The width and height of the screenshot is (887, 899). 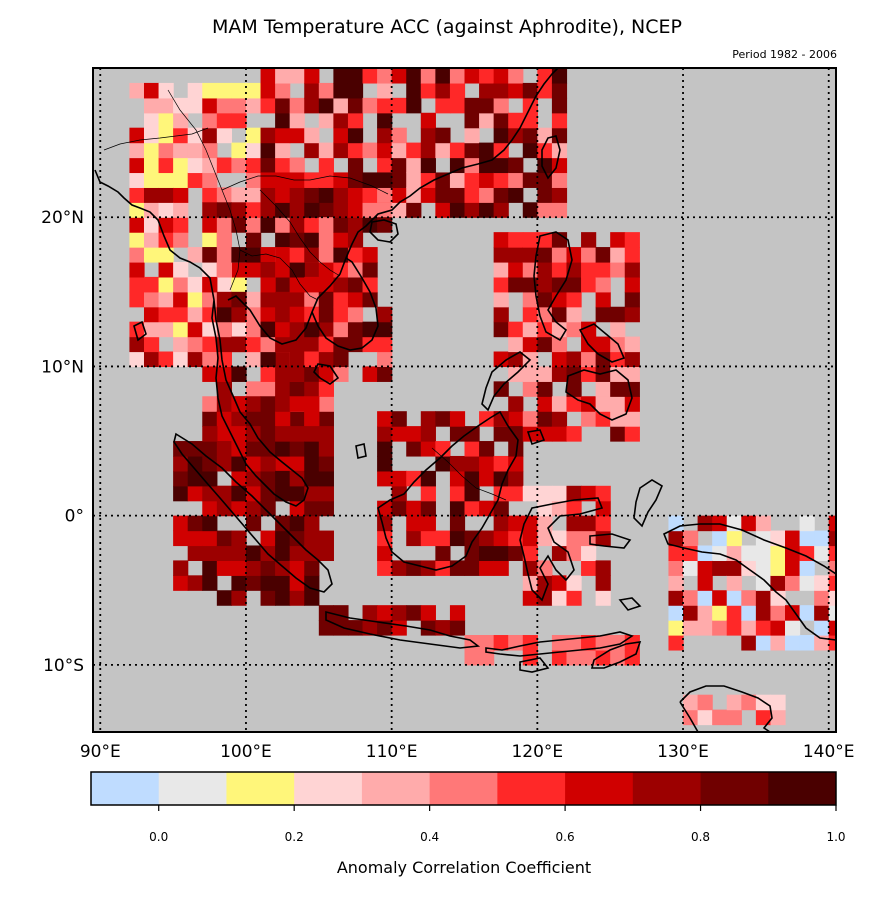 What do you see at coordinates (829, 752) in the screenshot?
I see `longitude-tick-label: 140°E` at bounding box center [829, 752].